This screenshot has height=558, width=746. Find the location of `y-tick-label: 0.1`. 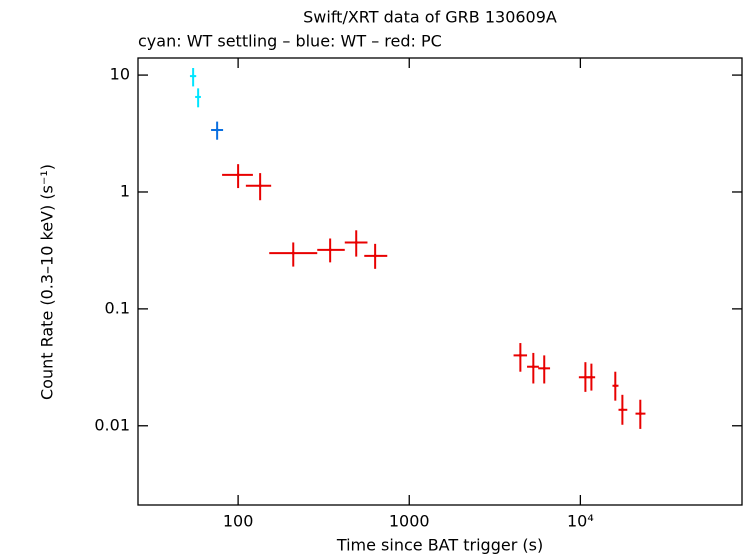

y-tick-label: 0.1 is located at coordinates (117, 307).